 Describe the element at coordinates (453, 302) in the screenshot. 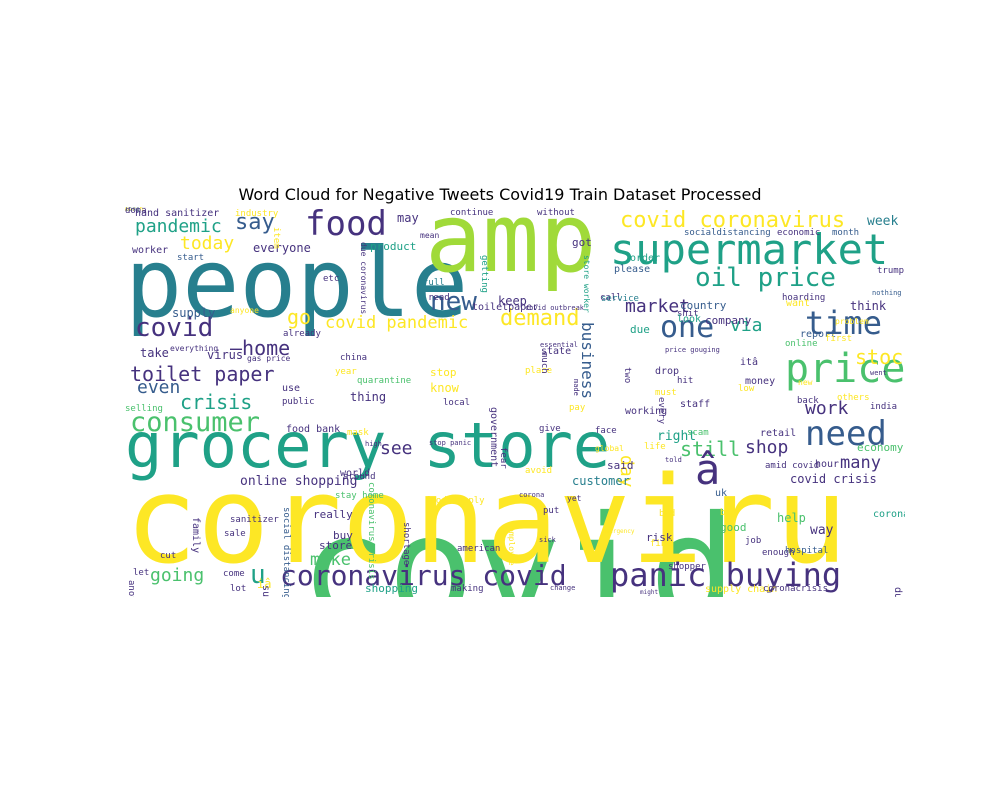

I see `word-14: new` at that location.